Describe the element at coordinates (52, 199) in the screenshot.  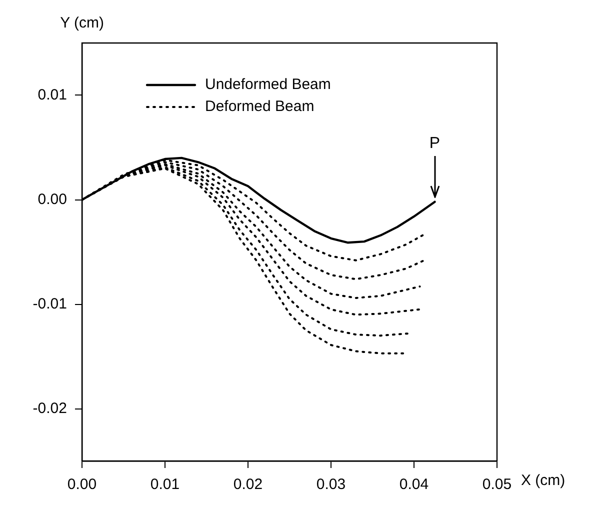
I see `y-tick-label: 0.00` at that location.